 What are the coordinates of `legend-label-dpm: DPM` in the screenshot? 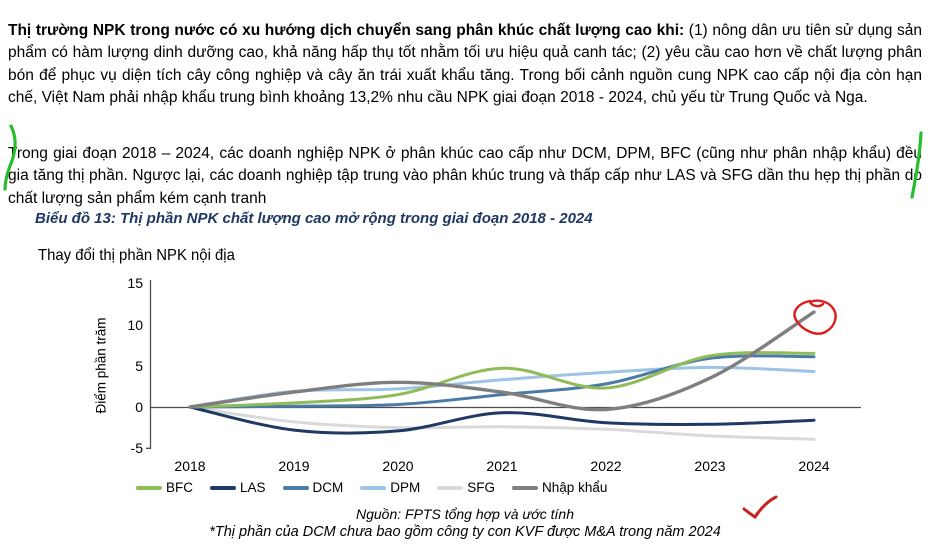 It's located at (405, 487).